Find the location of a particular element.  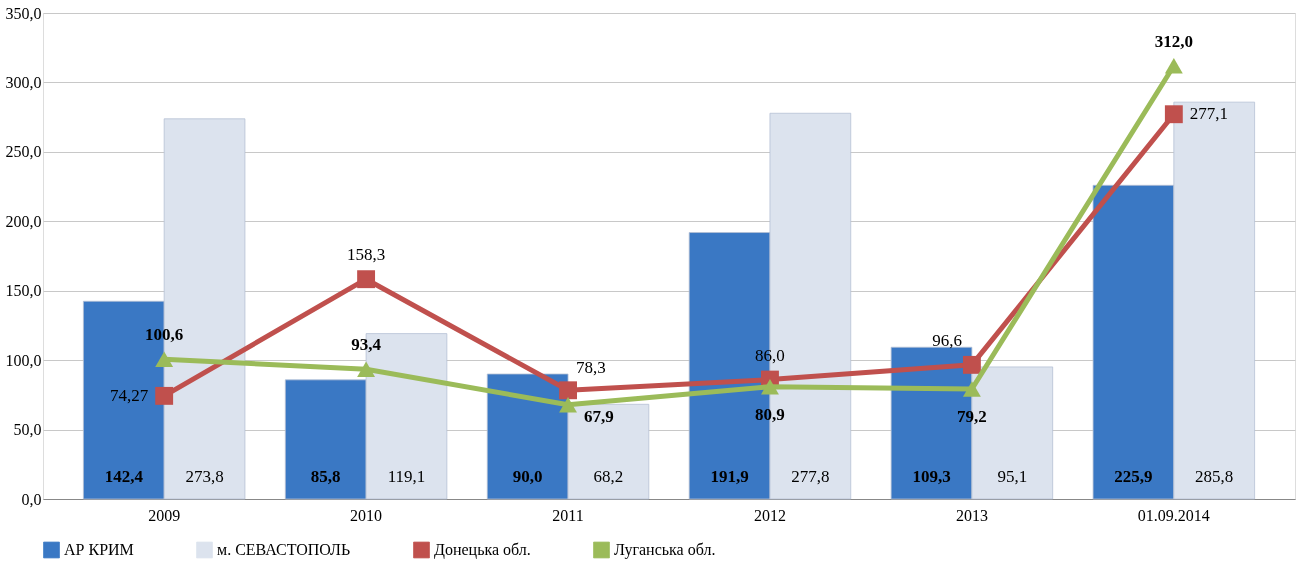

data-label: 95,1 is located at coordinates (1012, 476).